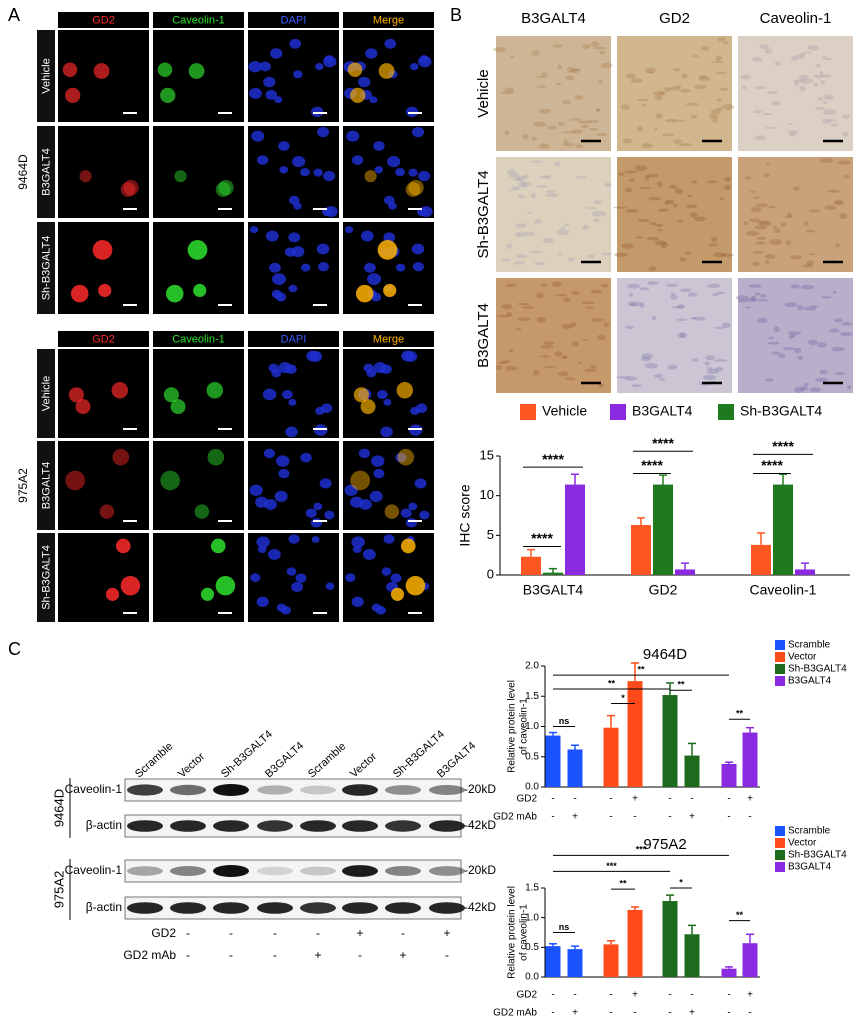  Describe the element at coordinates (103, 485) in the screenshot. I see `micrograph` at that location.